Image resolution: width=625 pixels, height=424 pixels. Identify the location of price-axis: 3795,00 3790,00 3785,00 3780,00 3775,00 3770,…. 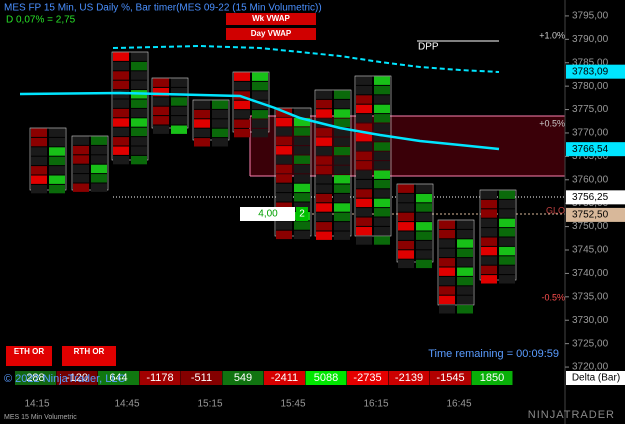
(595, 192).